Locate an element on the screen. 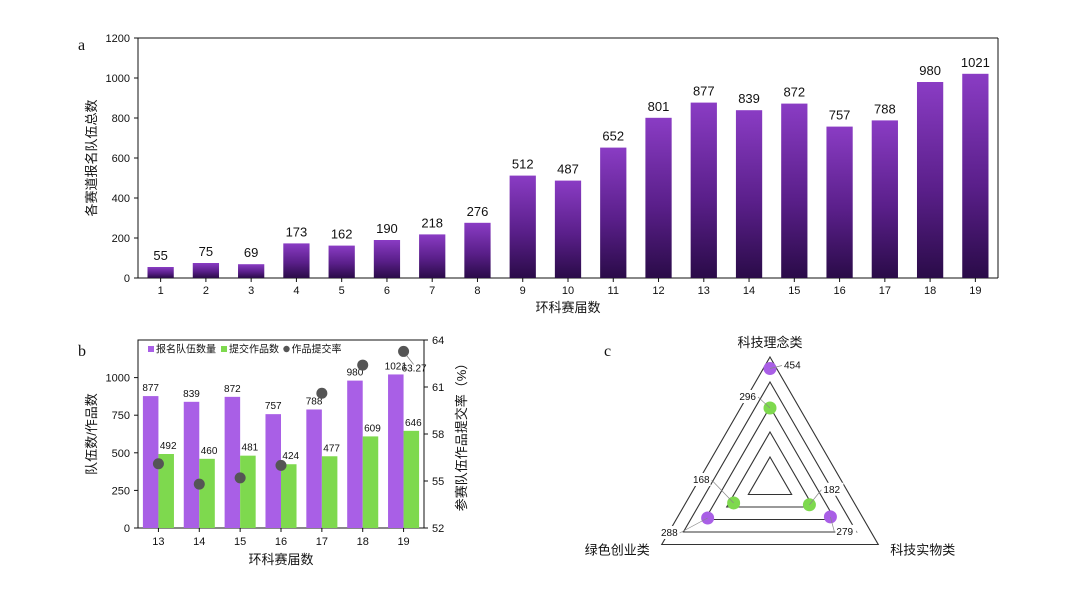 Image resolution: width=1080 pixels, height=608 pixels. chart-a-data-label: 487 is located at coordinates (568, 169).